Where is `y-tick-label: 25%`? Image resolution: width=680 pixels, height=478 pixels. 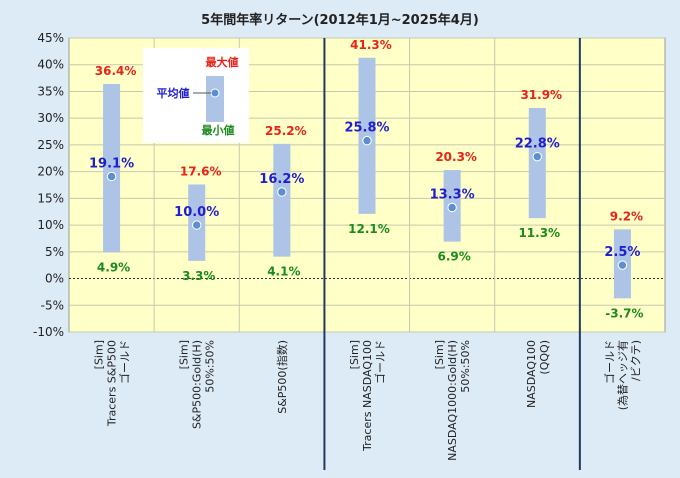 y-tick-label: 25% is located at coordinates (50, 145).